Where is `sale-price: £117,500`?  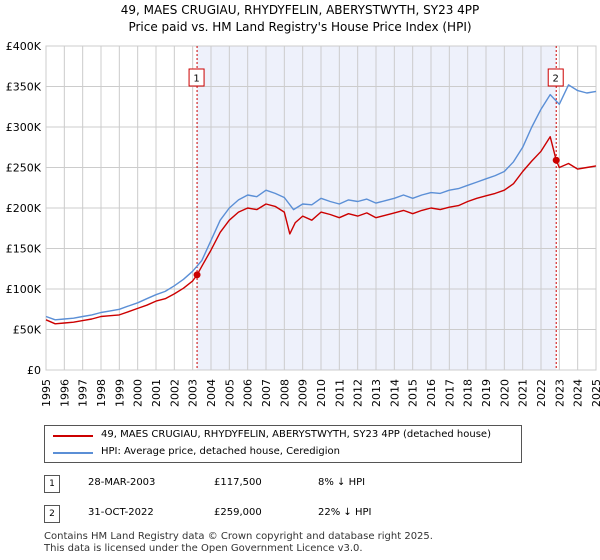
sale-price: £117,500 is located at coordinates (238, 482).